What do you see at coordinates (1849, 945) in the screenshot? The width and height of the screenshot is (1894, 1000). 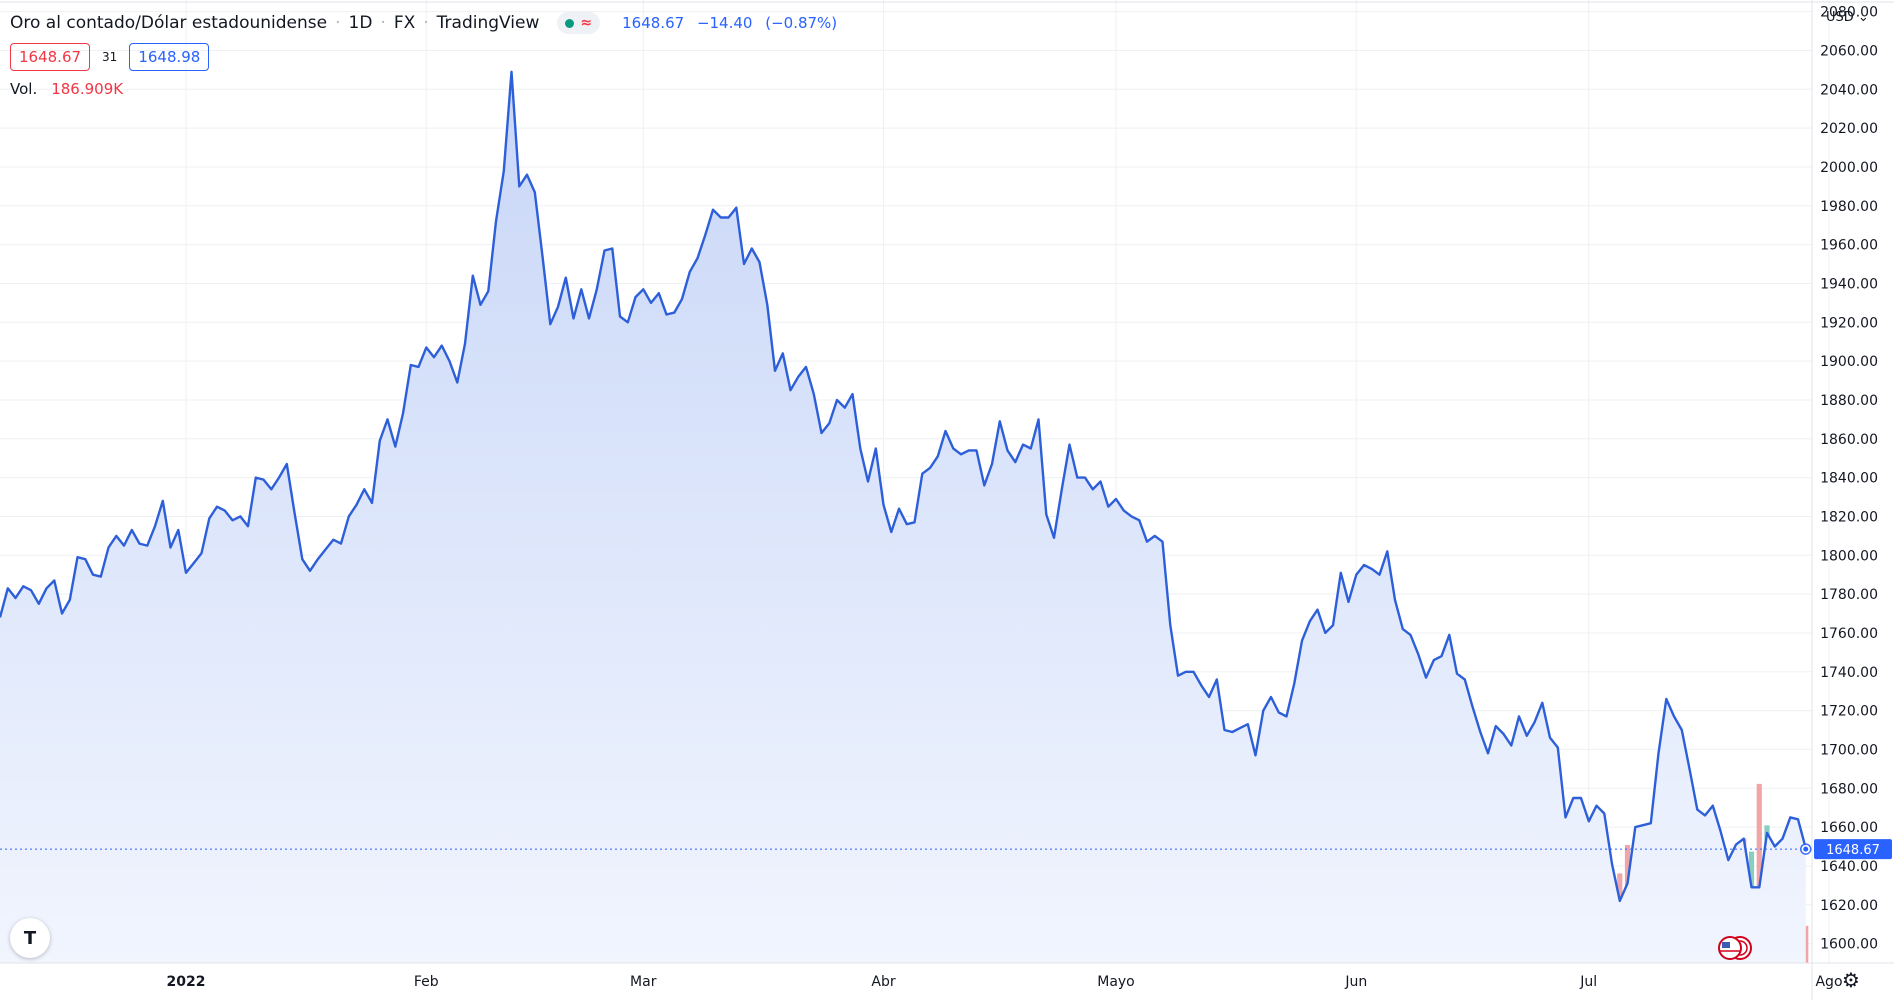 I see `y-tick-label: 1600.00` at bounding box center [1849, 945].